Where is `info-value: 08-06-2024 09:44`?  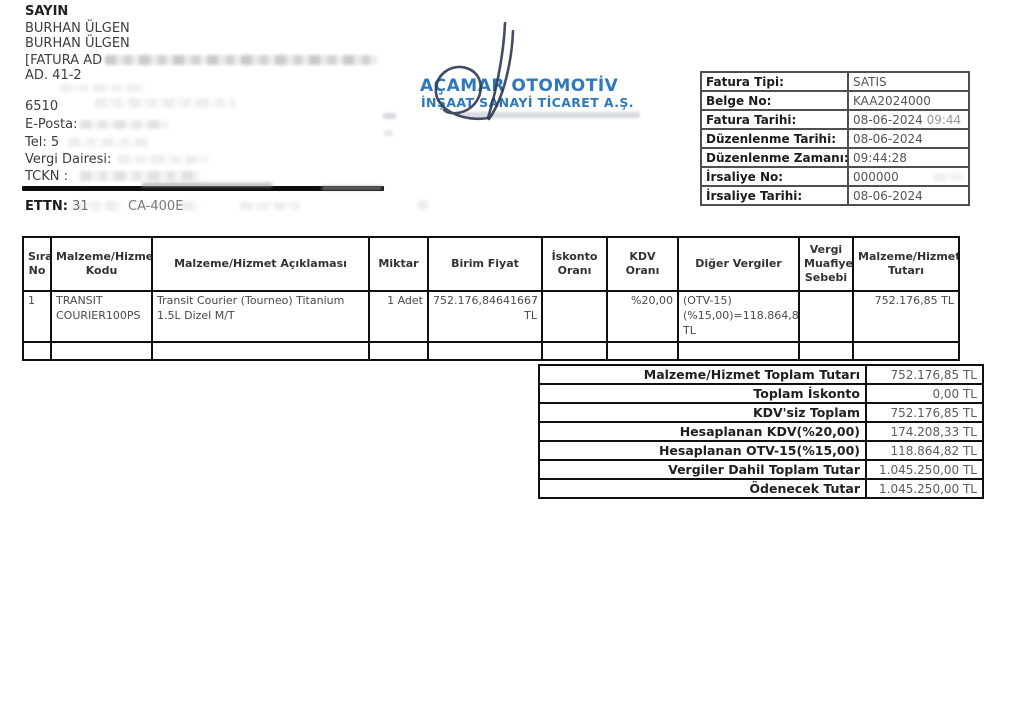
info-value: 08-06-2024 09:44 is located at coordinates (908, 119).